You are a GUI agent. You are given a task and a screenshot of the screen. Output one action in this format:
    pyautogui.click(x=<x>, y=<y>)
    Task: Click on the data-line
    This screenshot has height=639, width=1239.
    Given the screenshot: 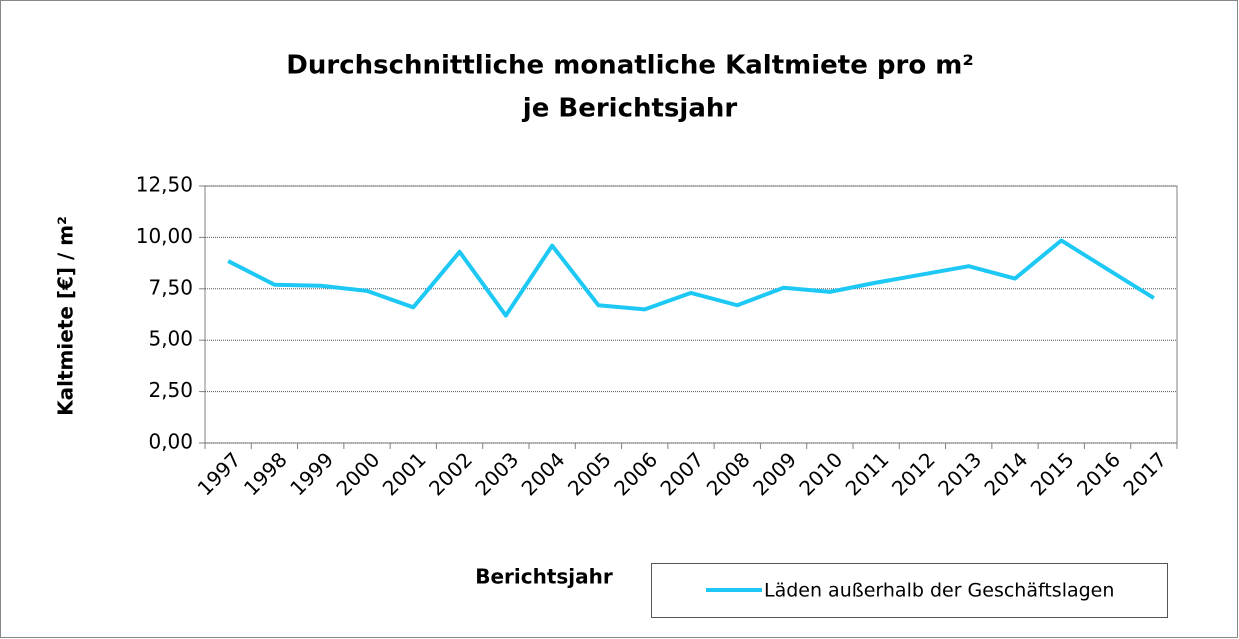 What is the action you would take?
    pyautogui.click(x=691, y=278)
    